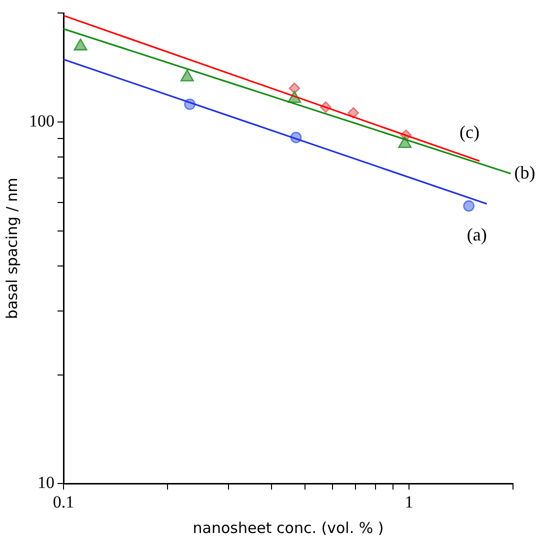 The width and height of the screenshot is (543, 542). Describe the element at coordinates (470, 132) in the screenshot. I see `series-label: (c)` at that location.